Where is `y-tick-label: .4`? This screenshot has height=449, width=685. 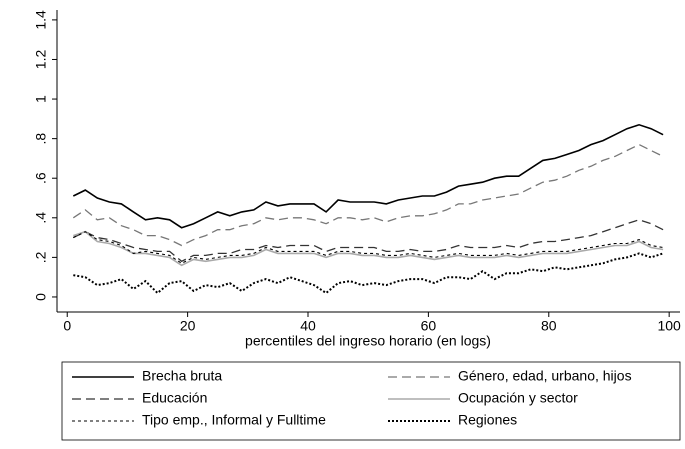 y-tick-label: .4 is located at coordinates (41, 218).